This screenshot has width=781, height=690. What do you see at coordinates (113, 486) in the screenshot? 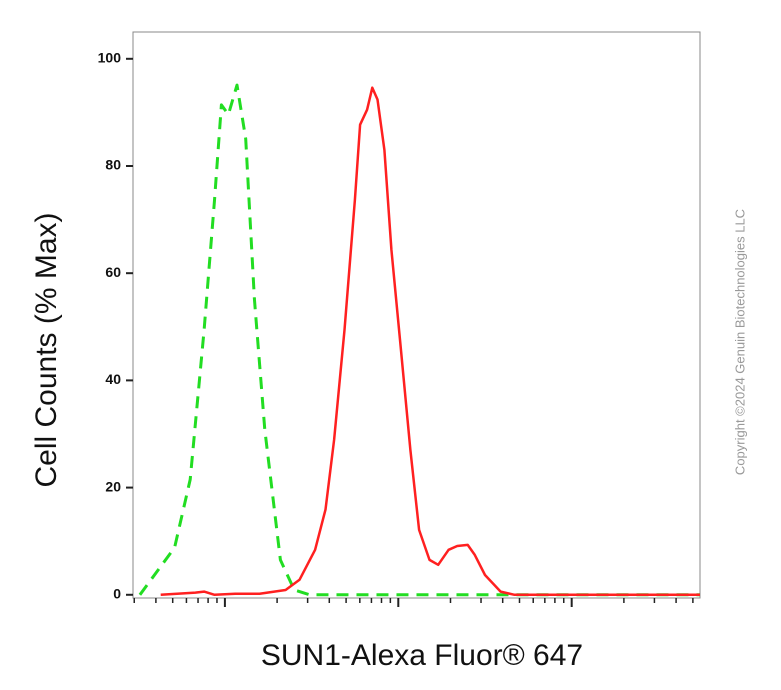
I see `y-tick-label: 20` at bounding box center [113, 486].